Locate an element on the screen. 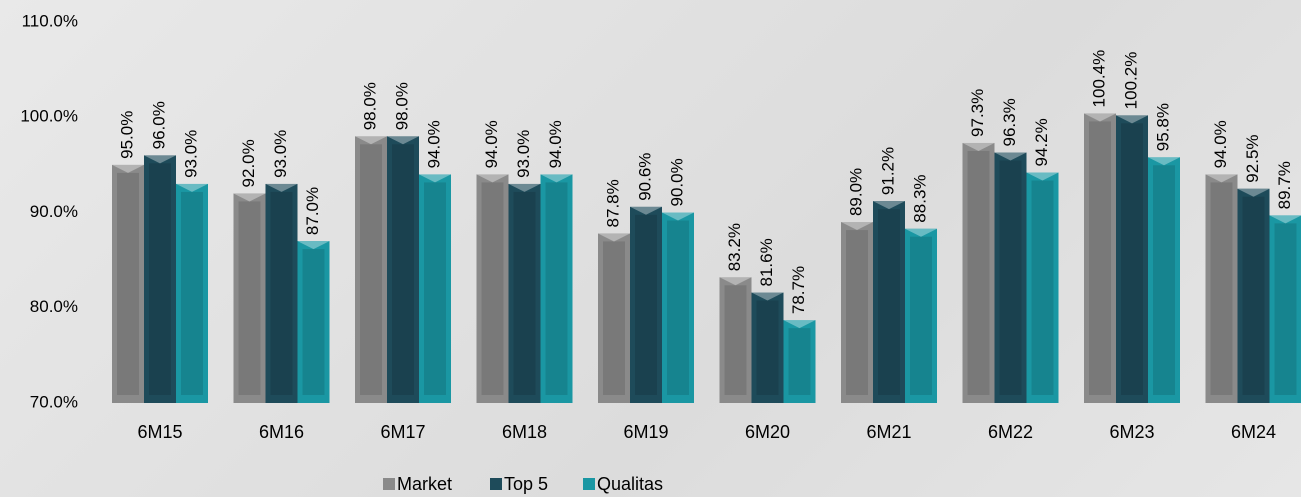 This screenshot has width=1301, height=497. y-tick-label: 80.0% is located at coordinates (54, 306).